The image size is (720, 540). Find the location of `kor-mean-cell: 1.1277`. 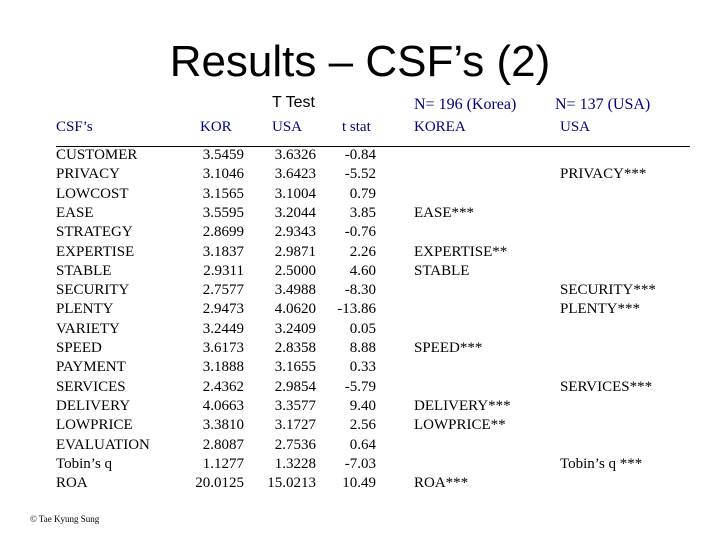

kor-mean-cell: 1.1277 is located at coordinates (223, 463).